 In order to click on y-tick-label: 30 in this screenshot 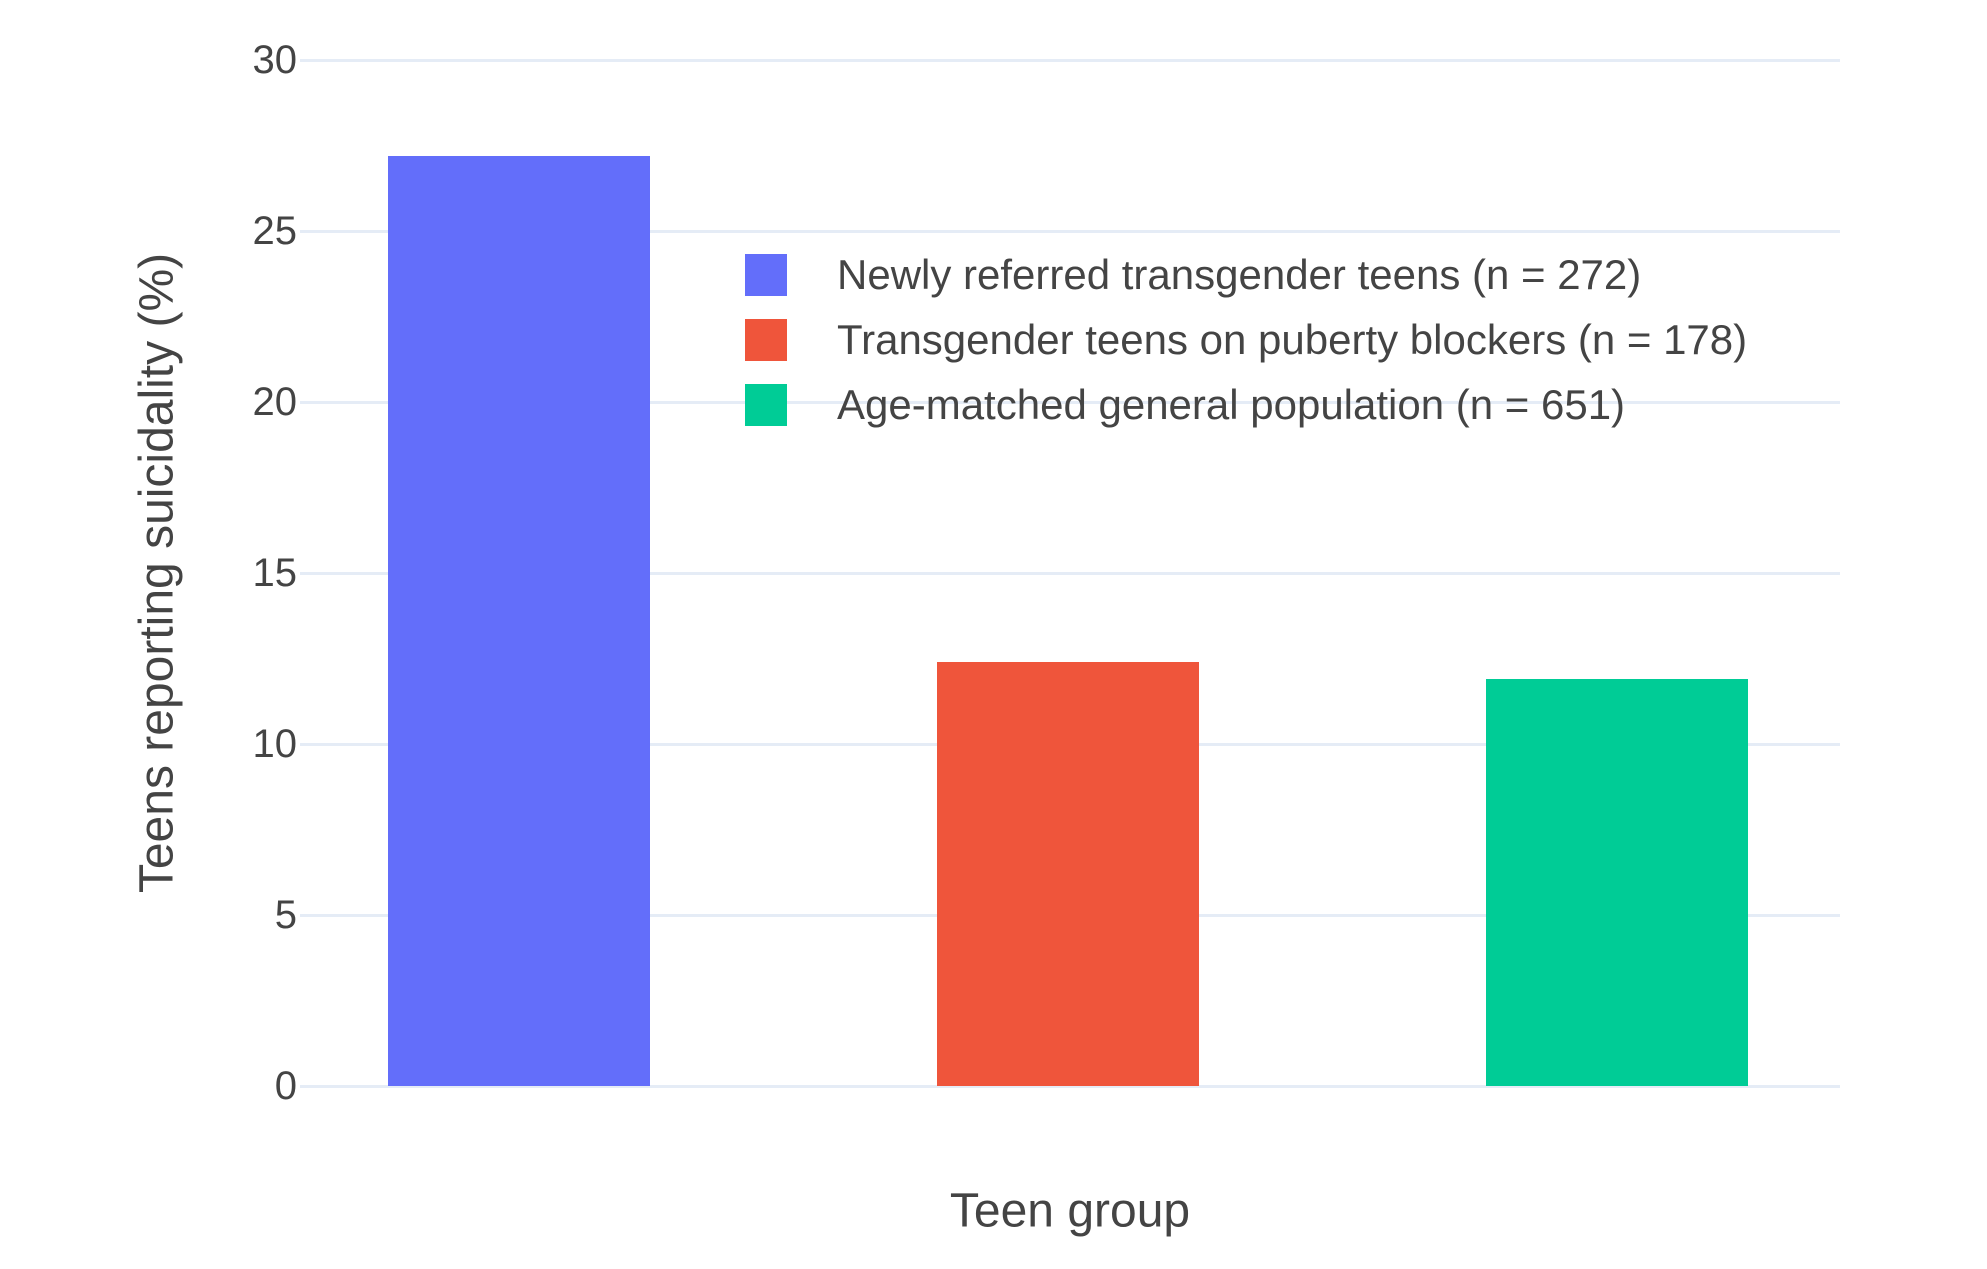, I will do `click(275, 60)`.